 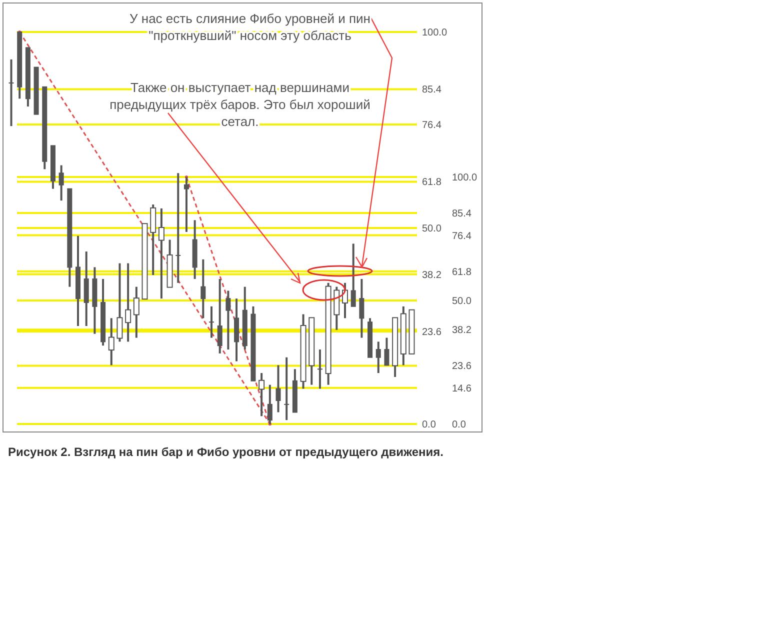 What do you see at coordinates (462, 388) in the screenshot?
I see `y2-tick-label: 14.6` at bounding box center [462, 388].